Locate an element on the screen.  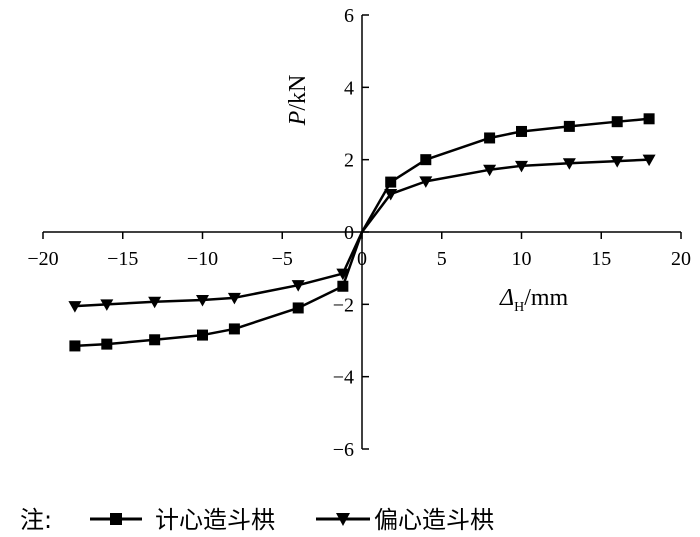
legend-prefix: 注: is located at coordinates (36, 520).